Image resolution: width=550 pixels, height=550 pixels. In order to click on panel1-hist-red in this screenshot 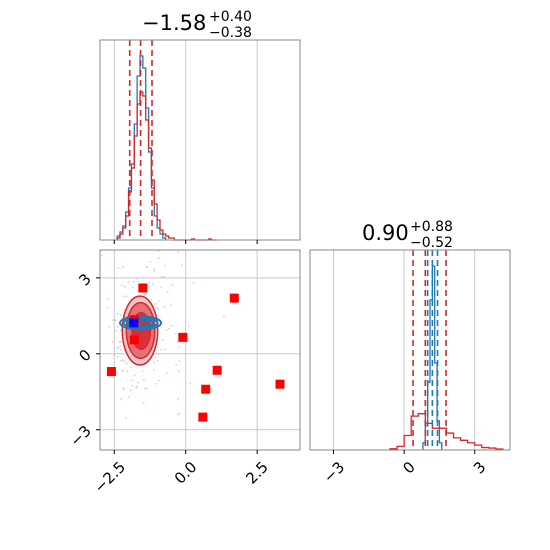, I will do `click(167, 166)`.